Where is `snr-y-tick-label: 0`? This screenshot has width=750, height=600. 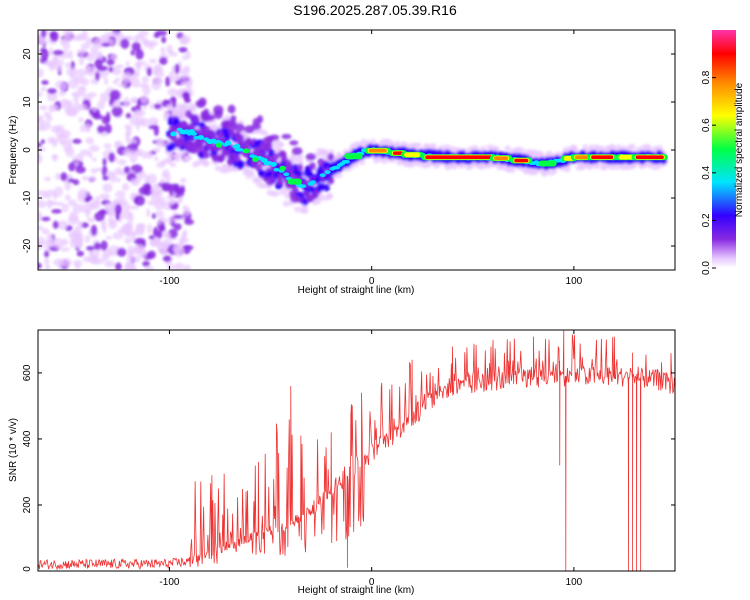 snr-y-tick-label: 0 is located at coordinates (27, 569).